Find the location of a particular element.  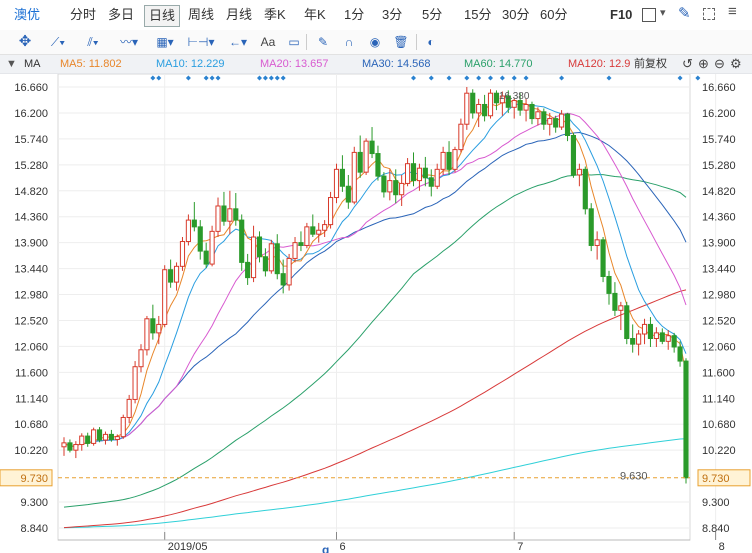

period-tab-0: 分时 is located at coordinates (83, 14).